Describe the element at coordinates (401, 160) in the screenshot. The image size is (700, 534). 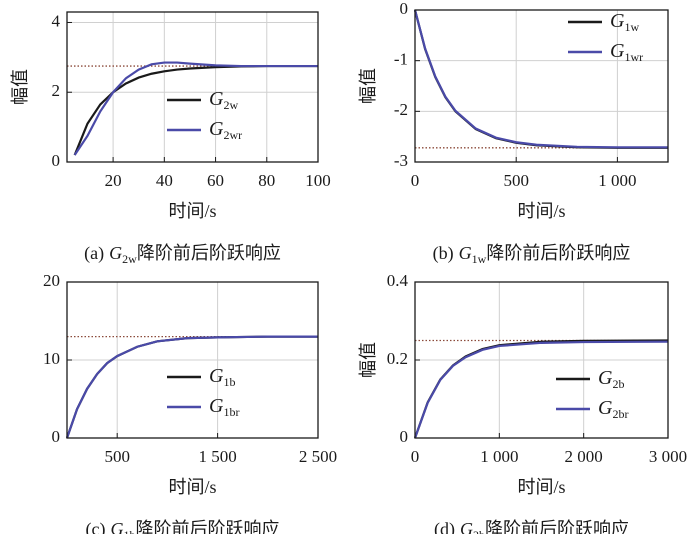
I see `y-tick-label: -3` at that location.